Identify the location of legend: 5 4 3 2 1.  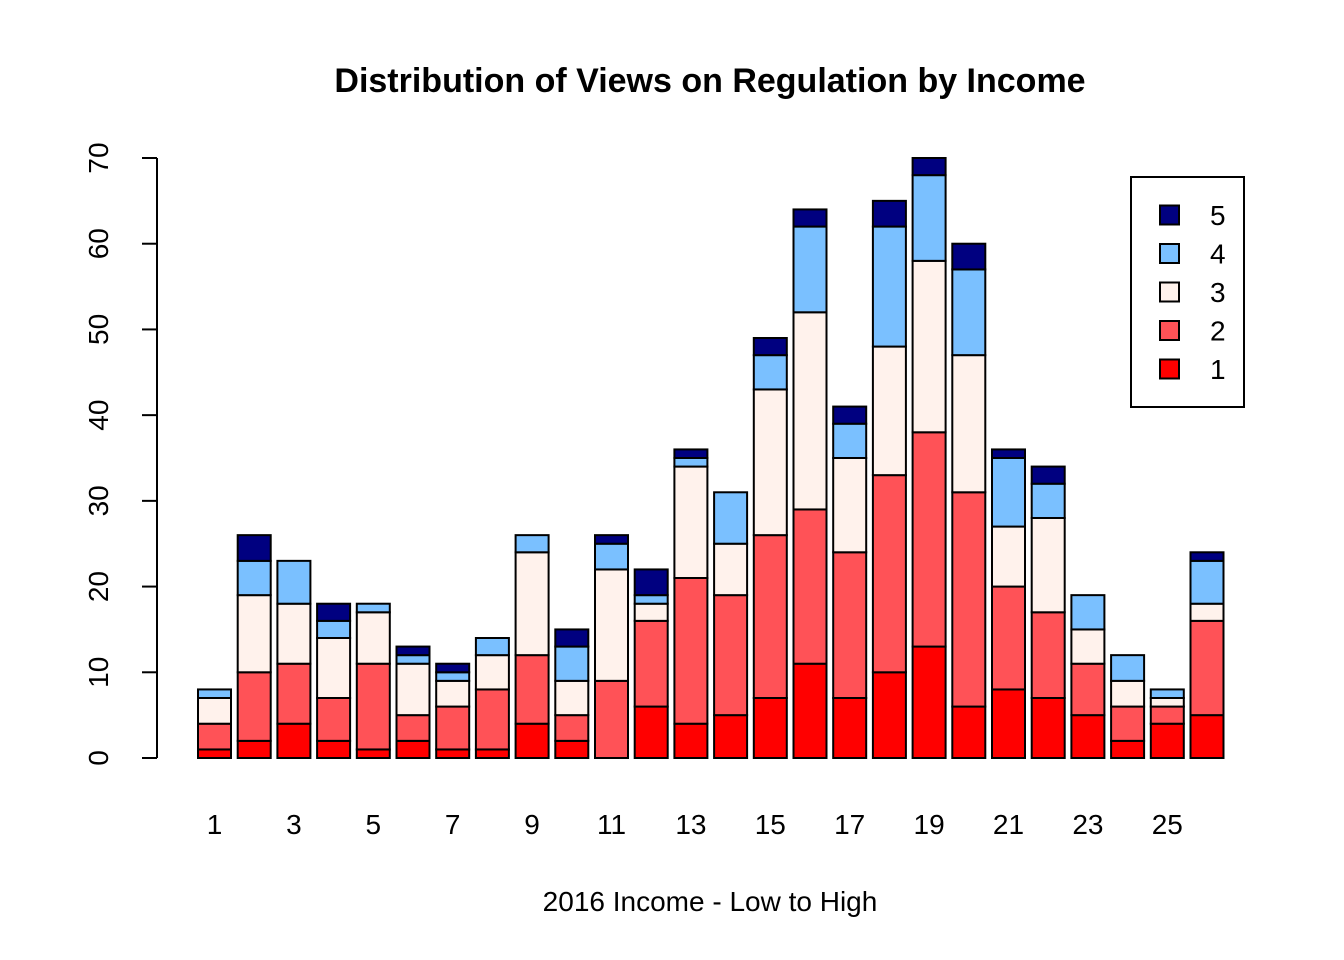
(1187, 292).